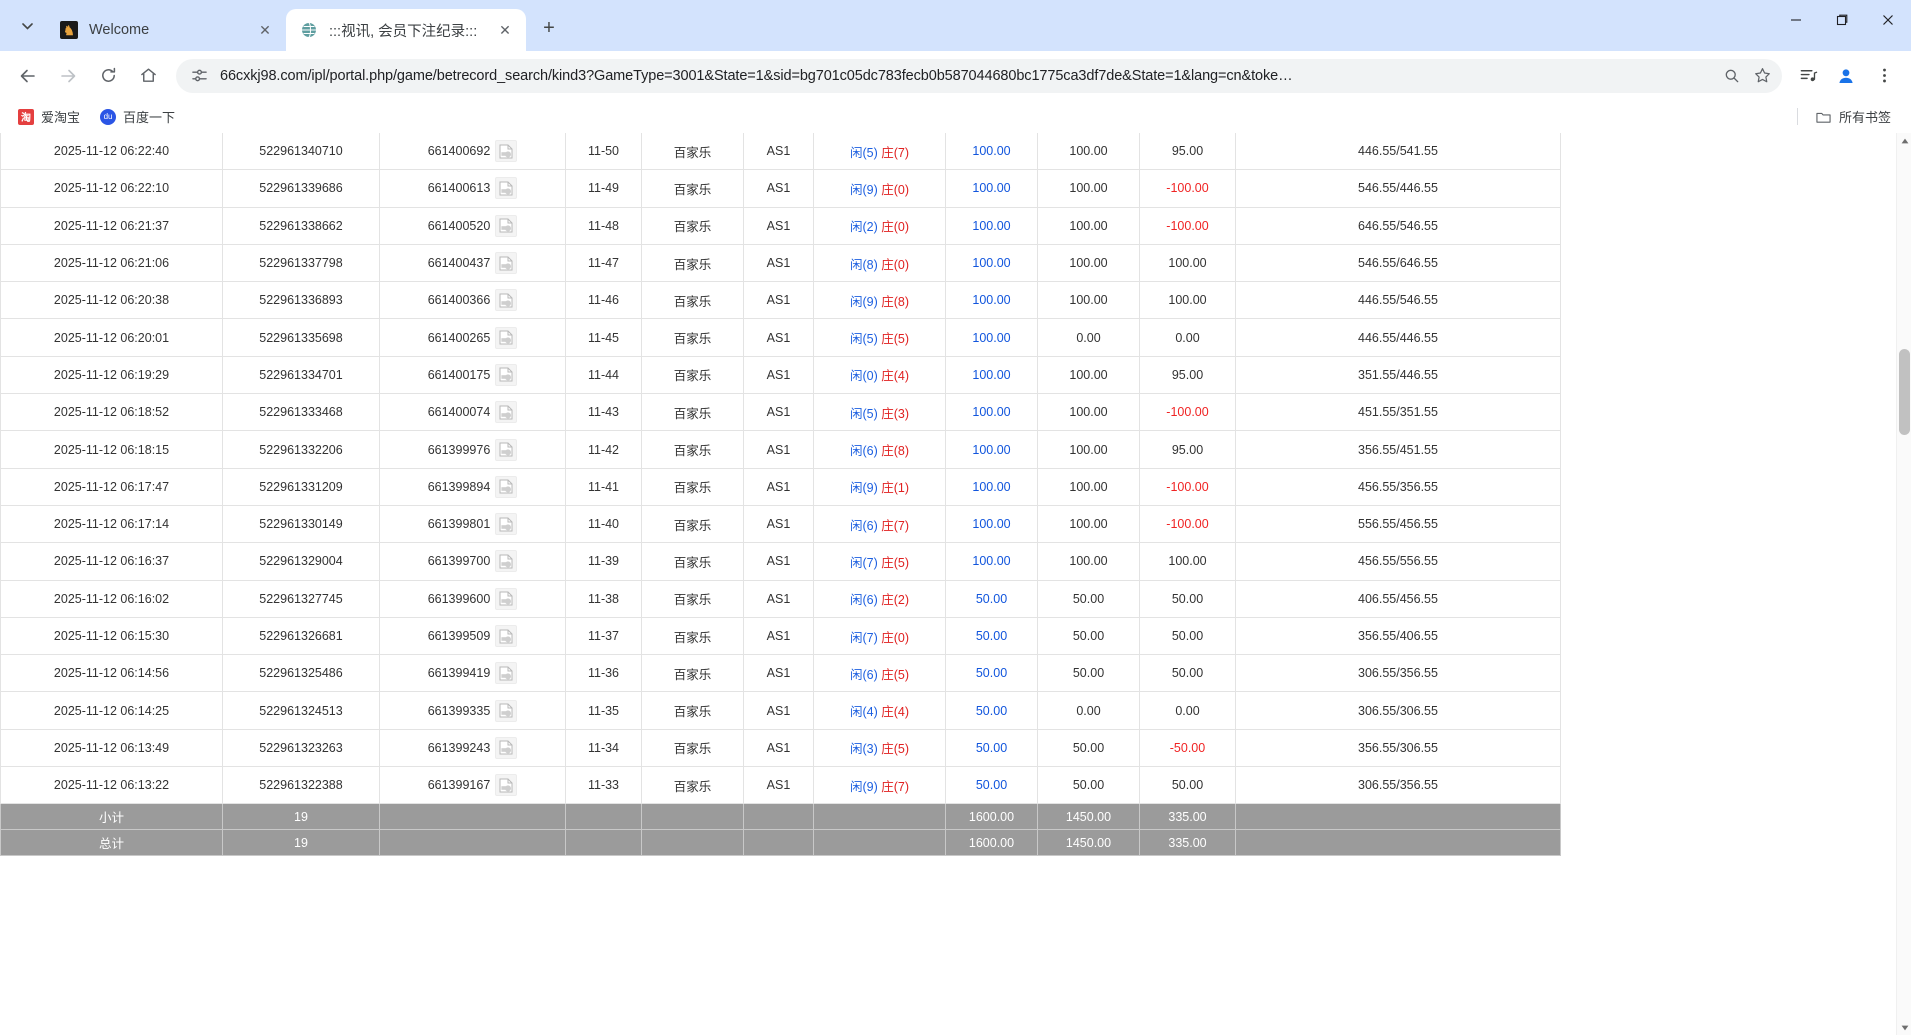 The width and height of the screenshot is (1911, 1035). I want to click on maximize-button, so click(1842, 20).